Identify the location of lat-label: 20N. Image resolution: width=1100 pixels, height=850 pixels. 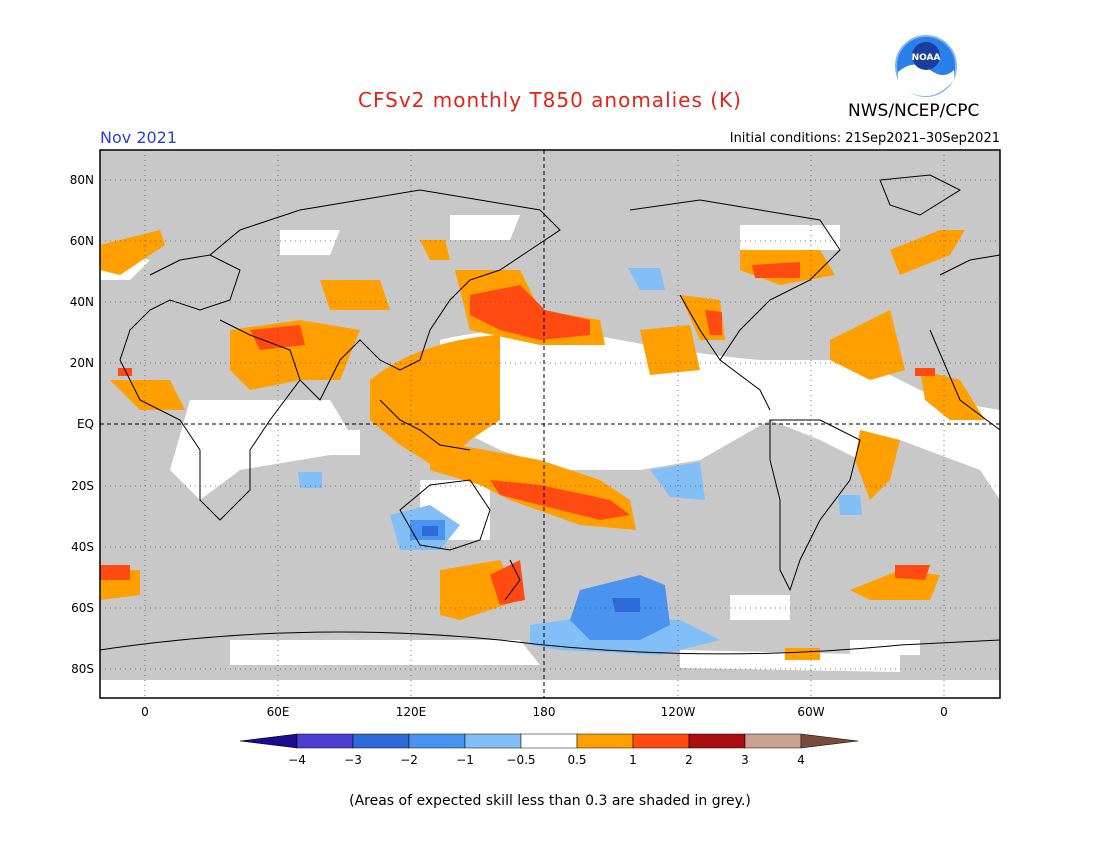
(81, 363).